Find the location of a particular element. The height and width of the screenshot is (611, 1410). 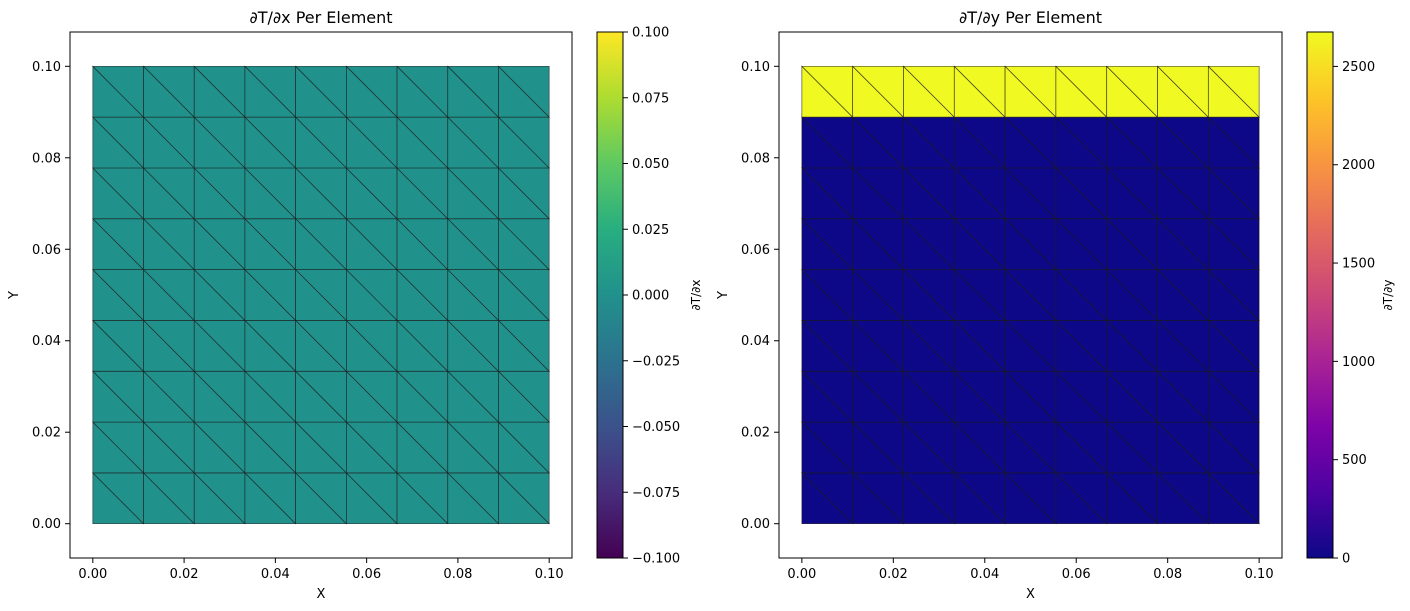

colorbar-label: ∂T/∂x is located at coordinates (696, 295).